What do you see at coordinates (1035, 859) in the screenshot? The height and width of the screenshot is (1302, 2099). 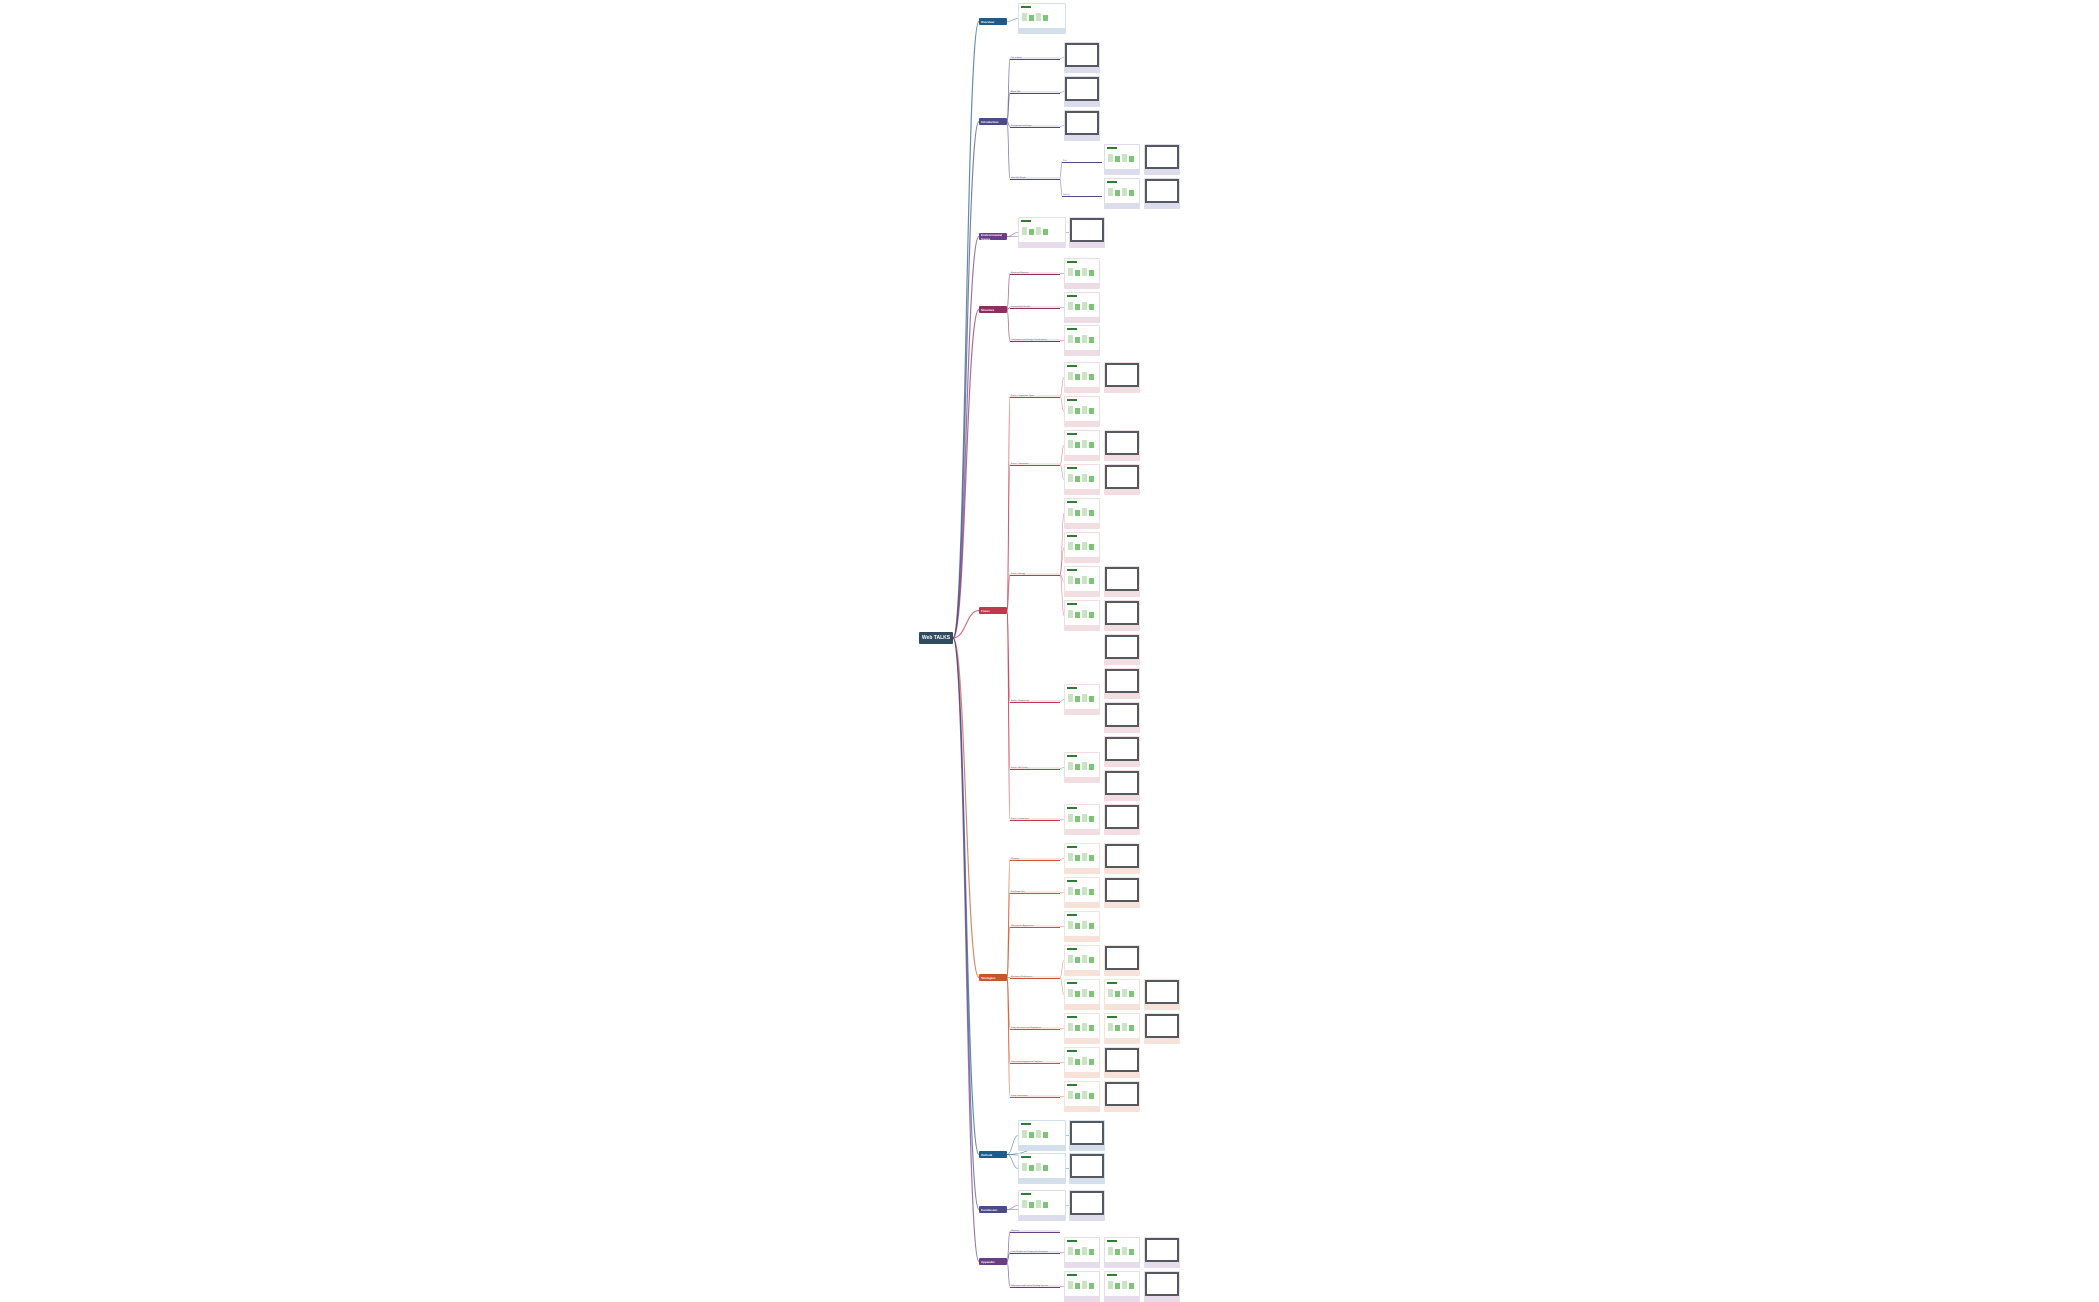 I see `topic-node: Planning` at bounding box center [1035, 859].